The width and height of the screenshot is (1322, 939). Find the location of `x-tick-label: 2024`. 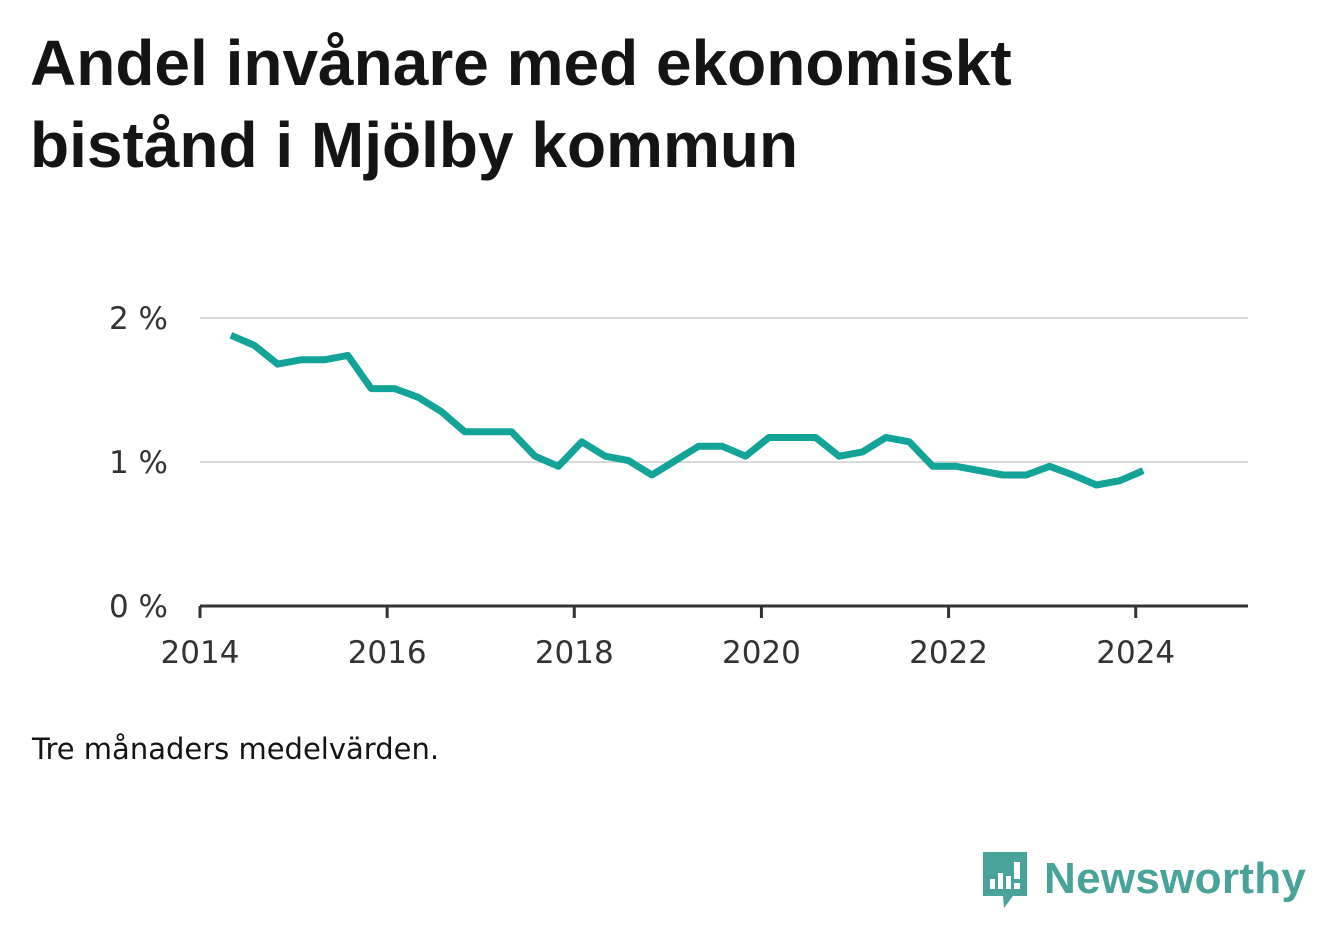

x-tick-label: 2024 is located at coordinates (1135, 653).